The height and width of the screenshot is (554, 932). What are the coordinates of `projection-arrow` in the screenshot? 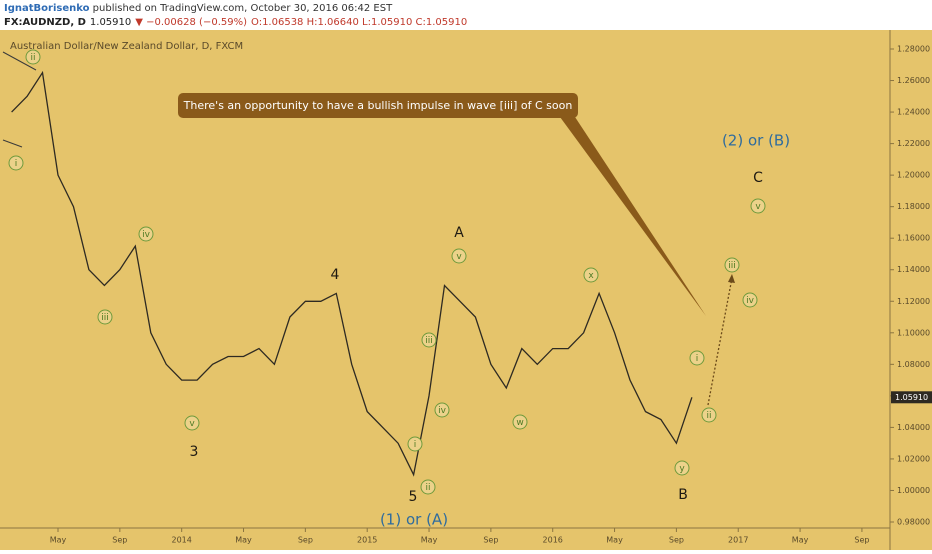 It's located at (720, 341).